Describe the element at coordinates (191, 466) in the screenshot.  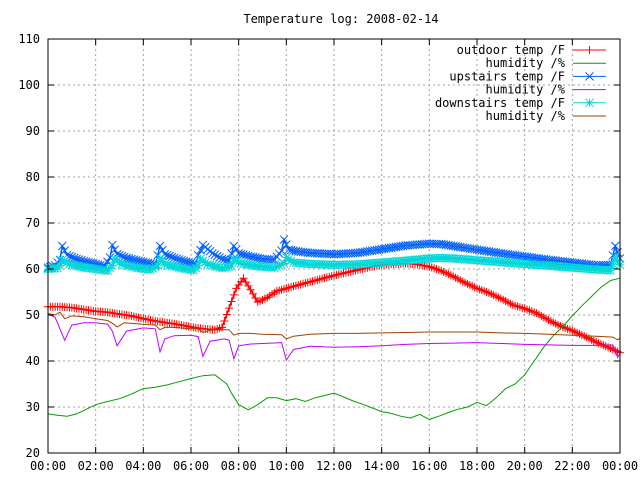
I see `x-tick-label: 06:00` at that location.